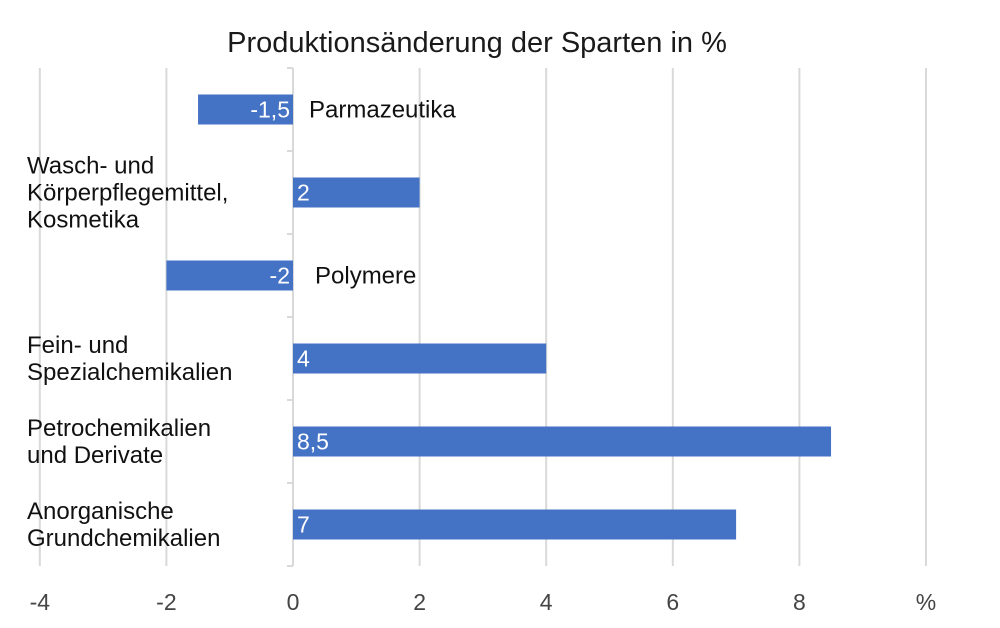  Describe the element at coordinates (40, 602) in the screenshot. I see `x-tick-label: -4` at that location.